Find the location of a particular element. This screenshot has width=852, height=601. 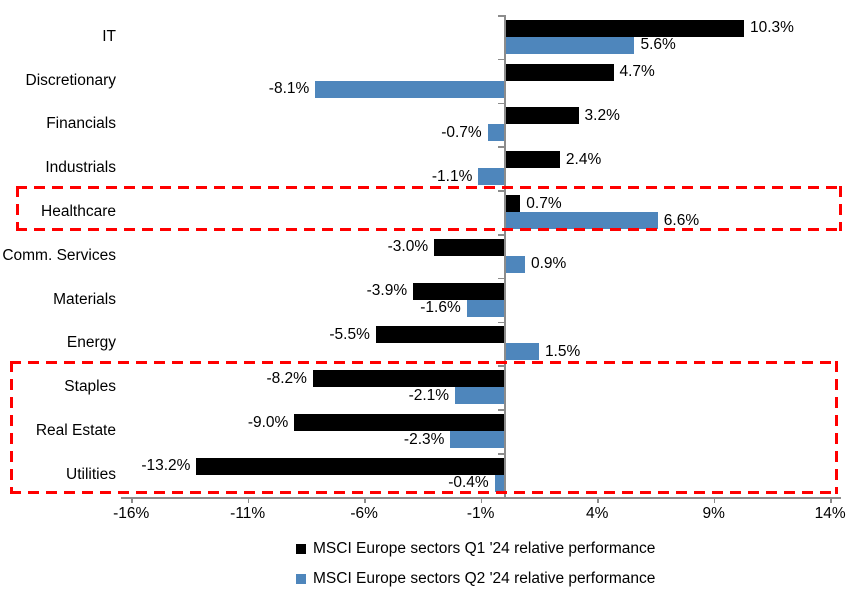

value-label-q2-energy: 1.5% is located at coordinates (562, 351).